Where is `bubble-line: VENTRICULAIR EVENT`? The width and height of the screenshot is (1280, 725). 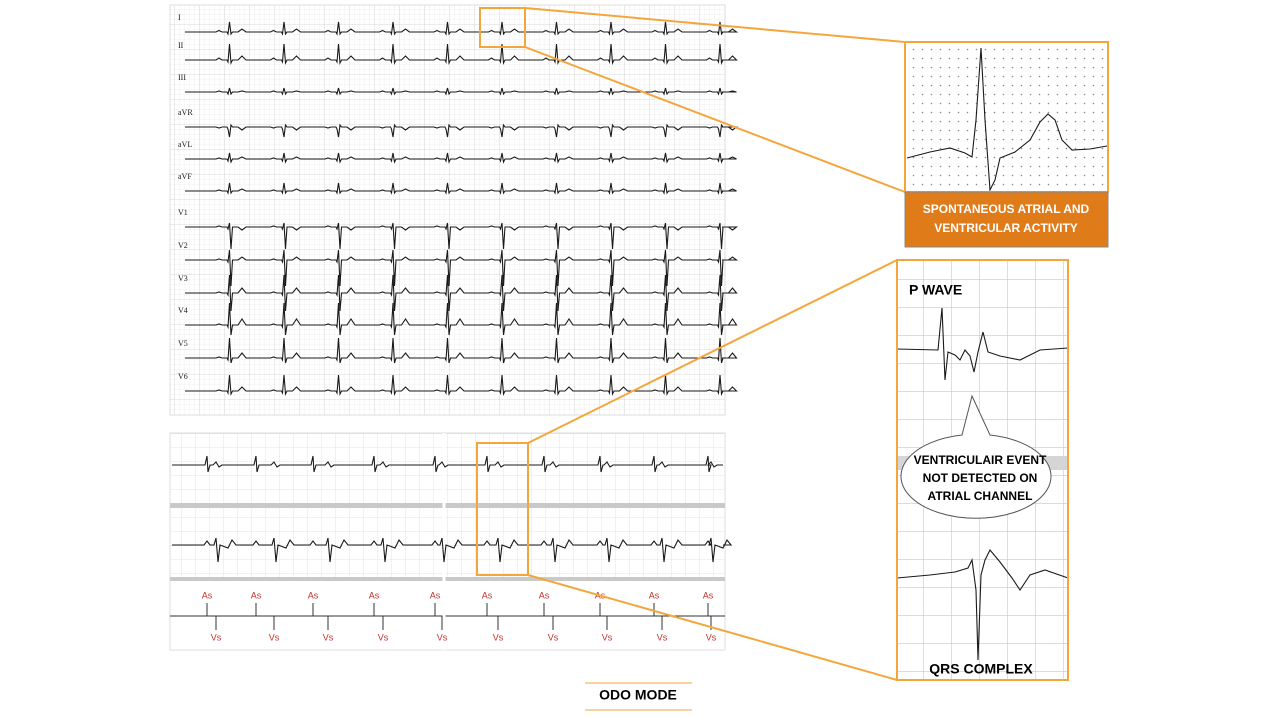 bubble-line: VENTRICULAIR EVENT is located at coordinates (980, 460).